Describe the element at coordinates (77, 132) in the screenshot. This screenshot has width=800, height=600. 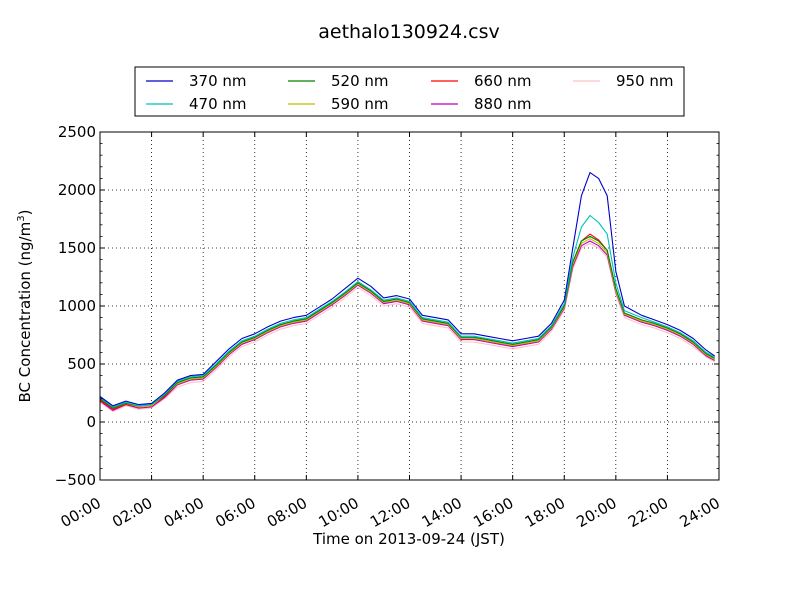
I see `y-tick-label: 2500` at that location.